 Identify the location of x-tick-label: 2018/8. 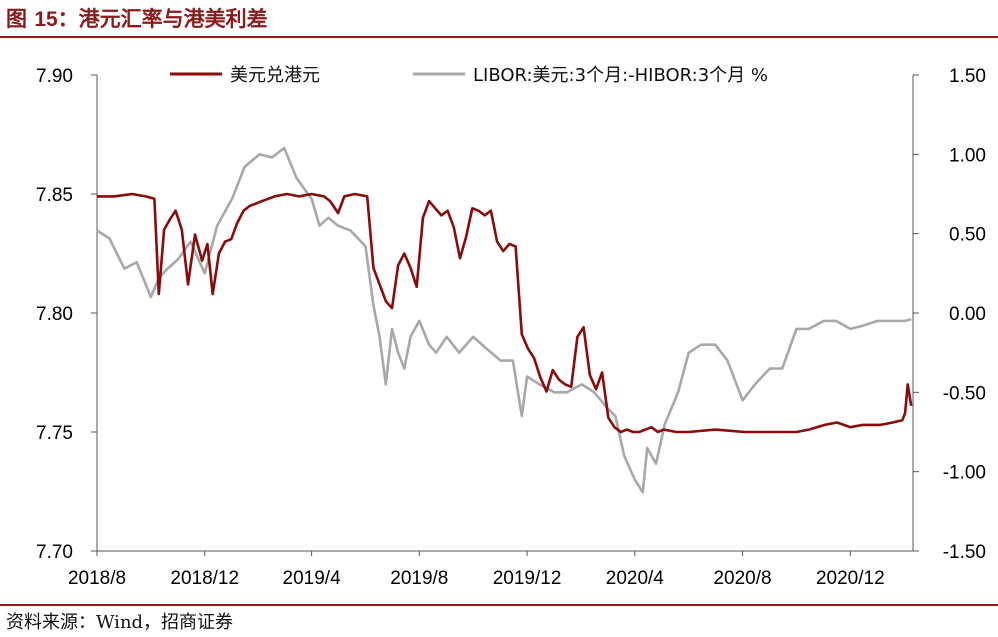
(97, 578).